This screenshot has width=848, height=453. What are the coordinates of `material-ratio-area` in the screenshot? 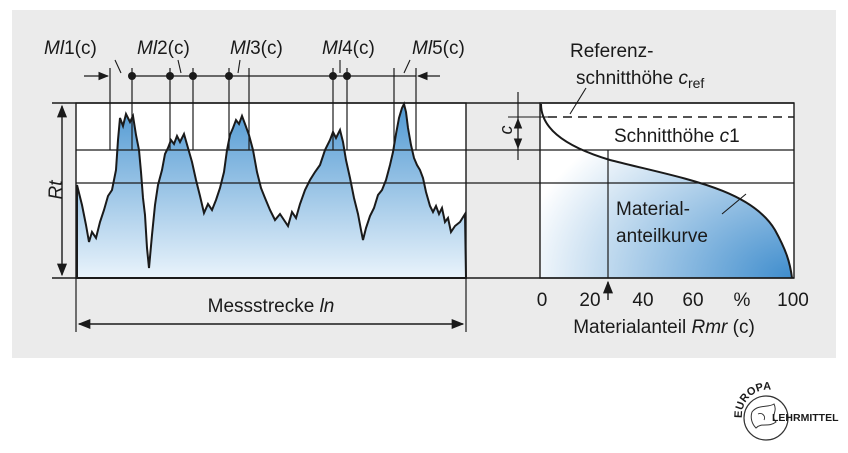 It's located at (666, 191).